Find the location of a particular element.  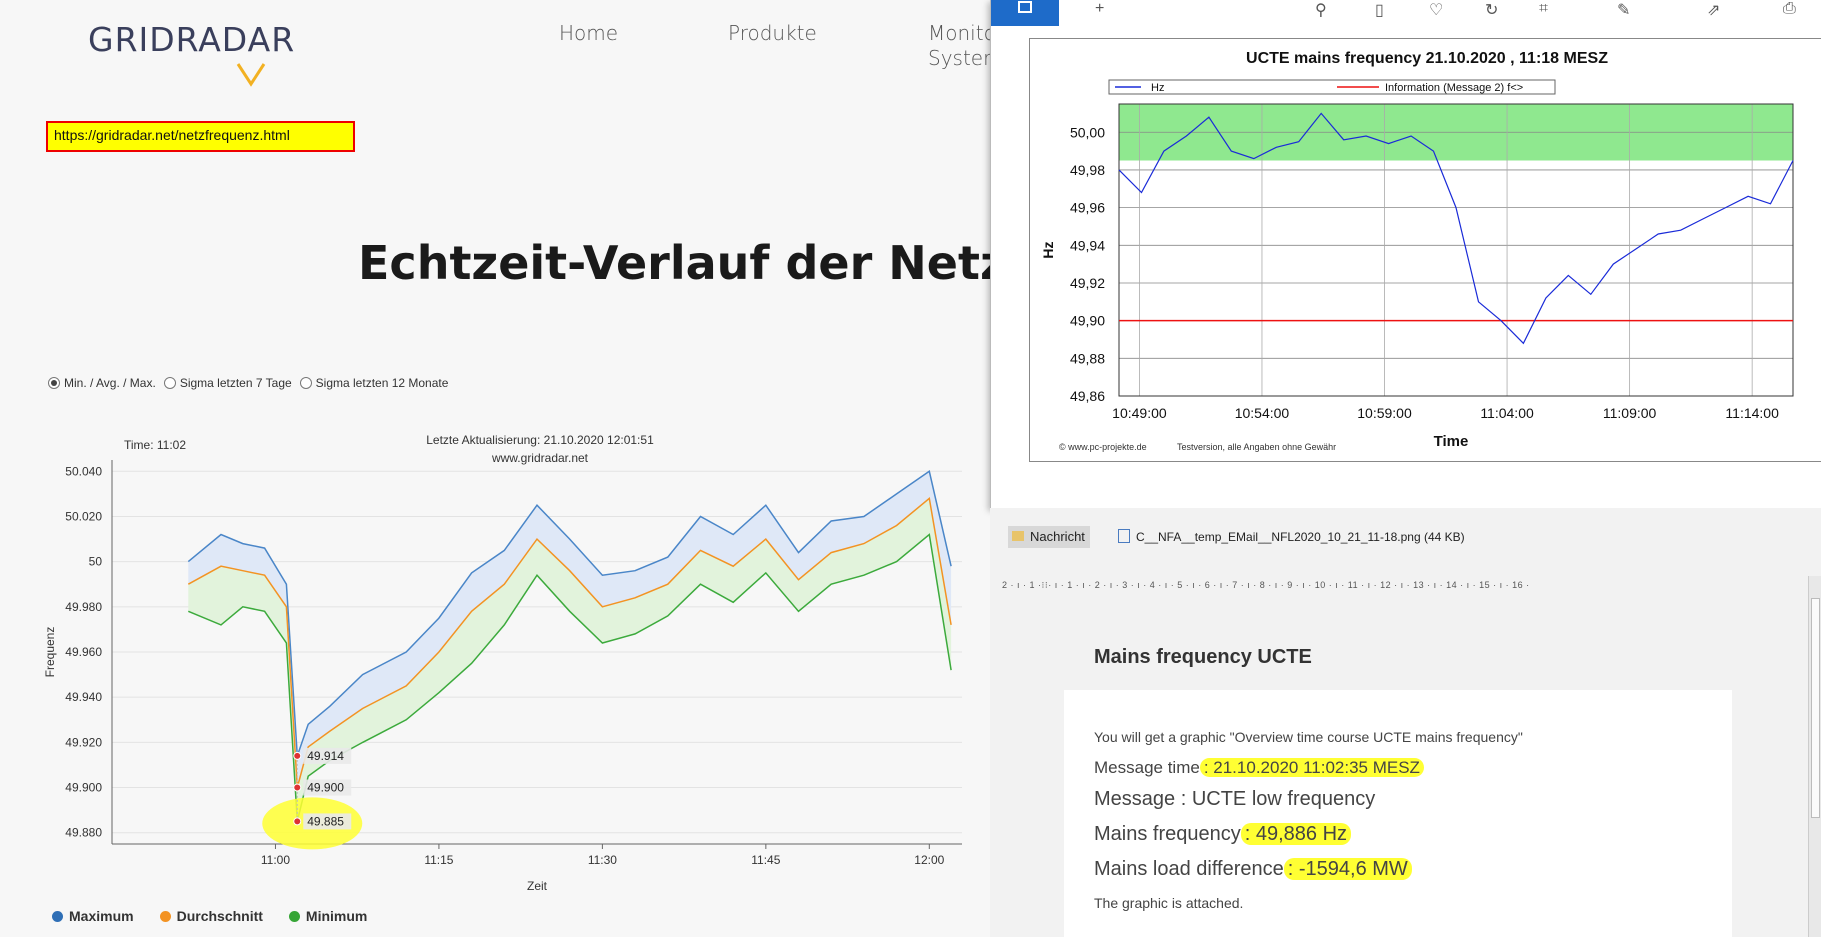

y-tick-label: 49,90 is located at coordinates (1087, 321).